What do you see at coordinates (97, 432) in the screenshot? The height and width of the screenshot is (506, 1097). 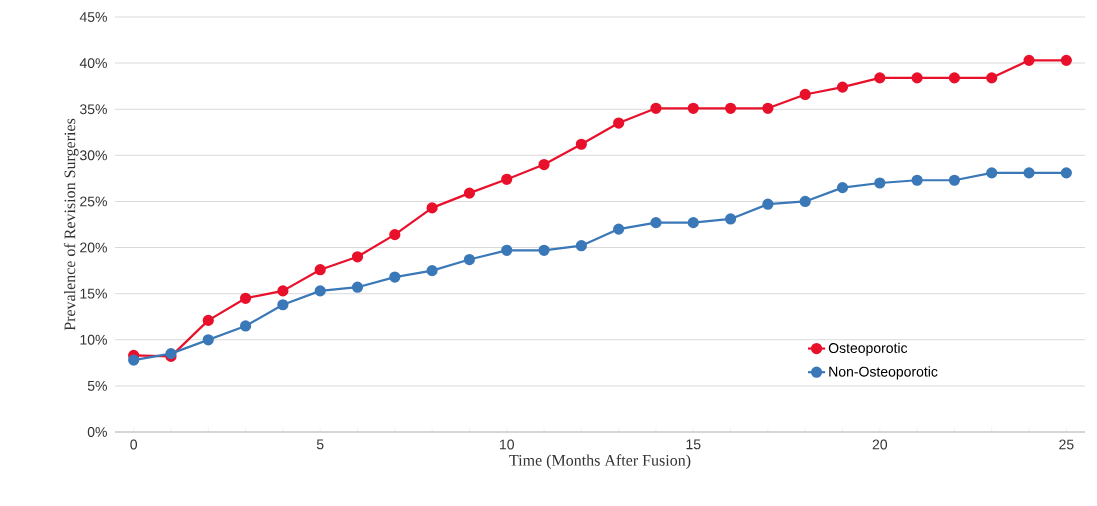 I see `y-tick-label: 0%` at bounding box center [97, 432].